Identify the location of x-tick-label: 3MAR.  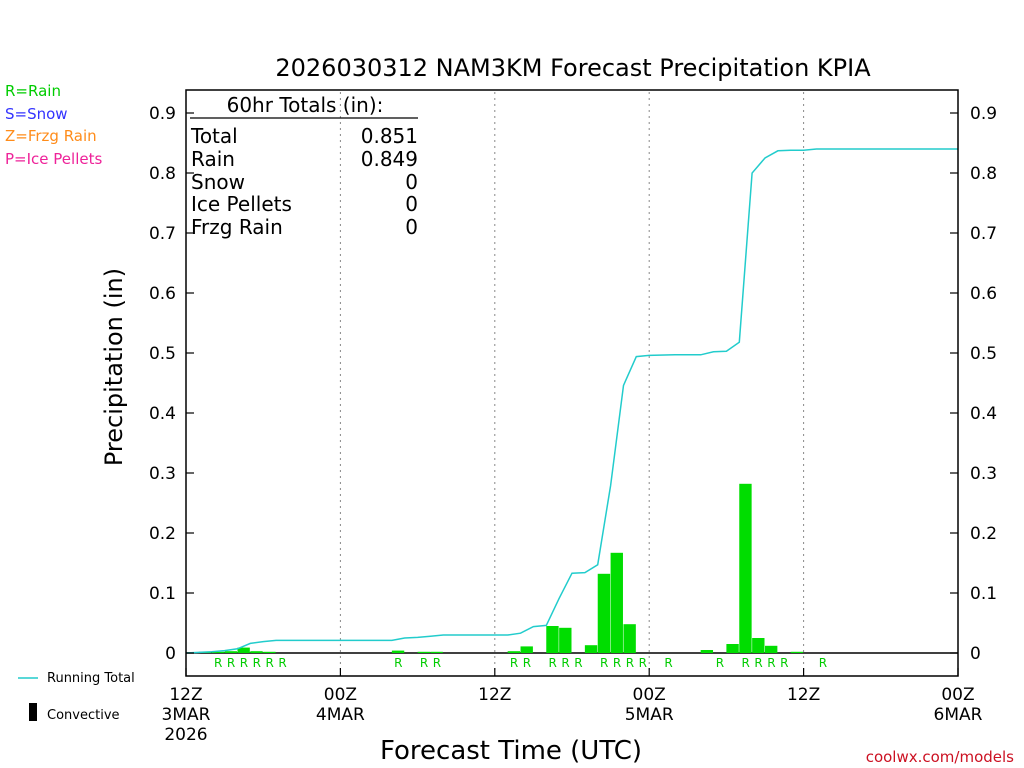
(186, 715).